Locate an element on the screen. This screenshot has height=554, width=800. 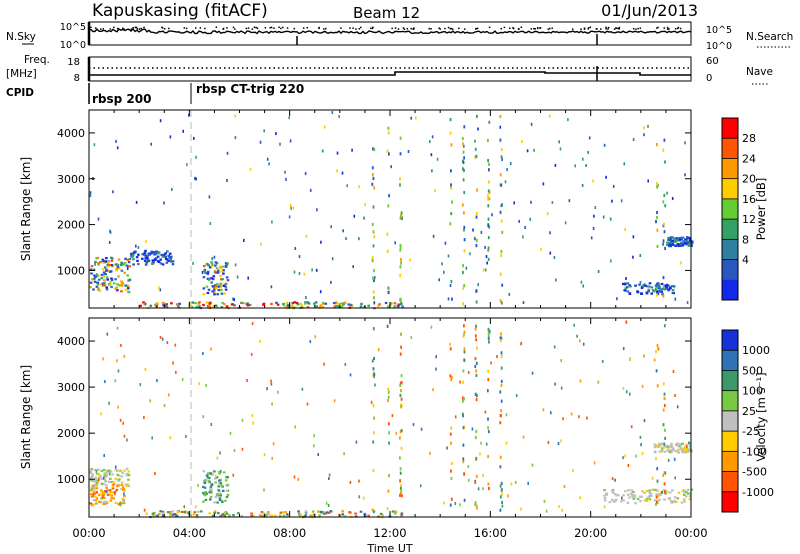
power-colorbar-tick: 4 is located at coordinates (745, 260).